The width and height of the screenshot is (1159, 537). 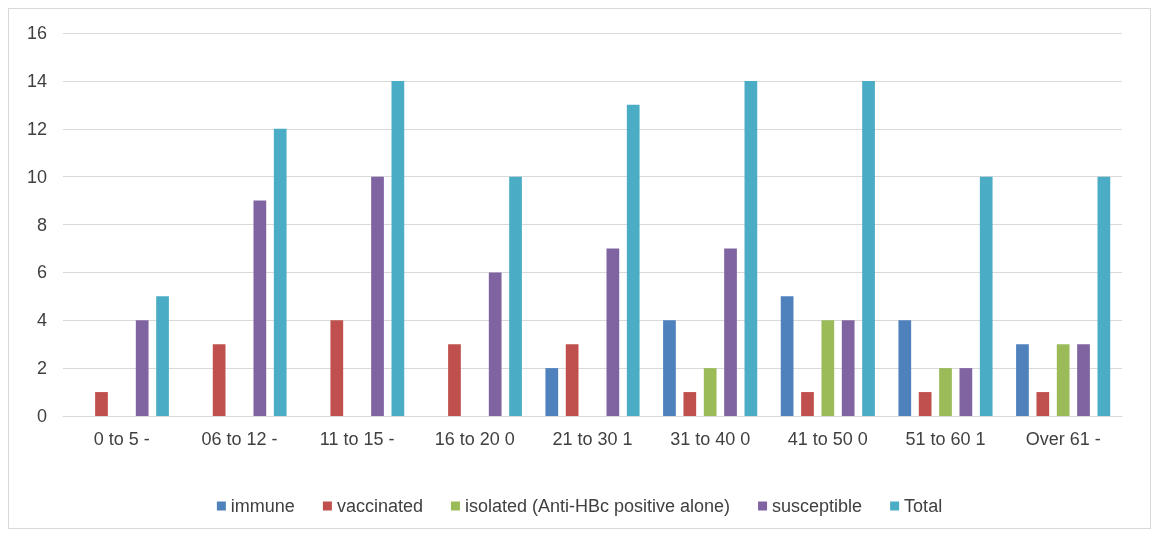 What do you see at coordinates (41, 320) in the screenshot?
I see `y-tick-label: 4` at bounding box center [41, 320].